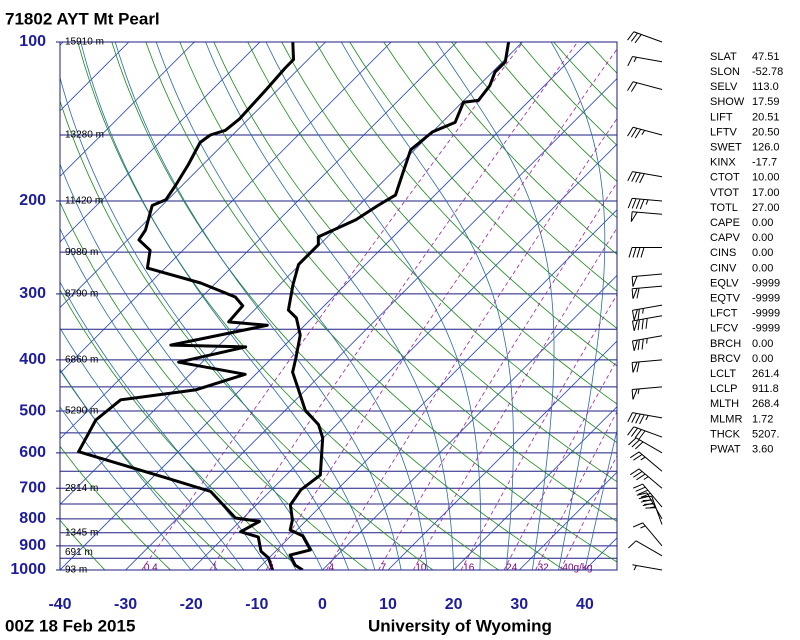 This screenshot has height=640, width=800. I want to click on index-label: LFTV, so click(724, 132).